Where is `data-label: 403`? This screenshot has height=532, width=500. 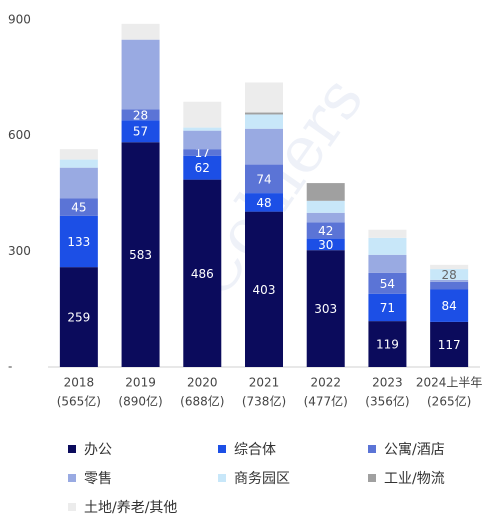
data-label: 403 is located at coordinates (264, 290).